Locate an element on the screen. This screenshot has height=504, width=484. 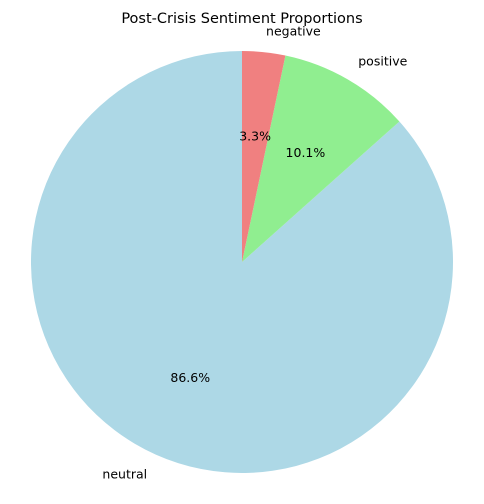
pct-label-negative: 3.3% is located at coordinates (255, 136).